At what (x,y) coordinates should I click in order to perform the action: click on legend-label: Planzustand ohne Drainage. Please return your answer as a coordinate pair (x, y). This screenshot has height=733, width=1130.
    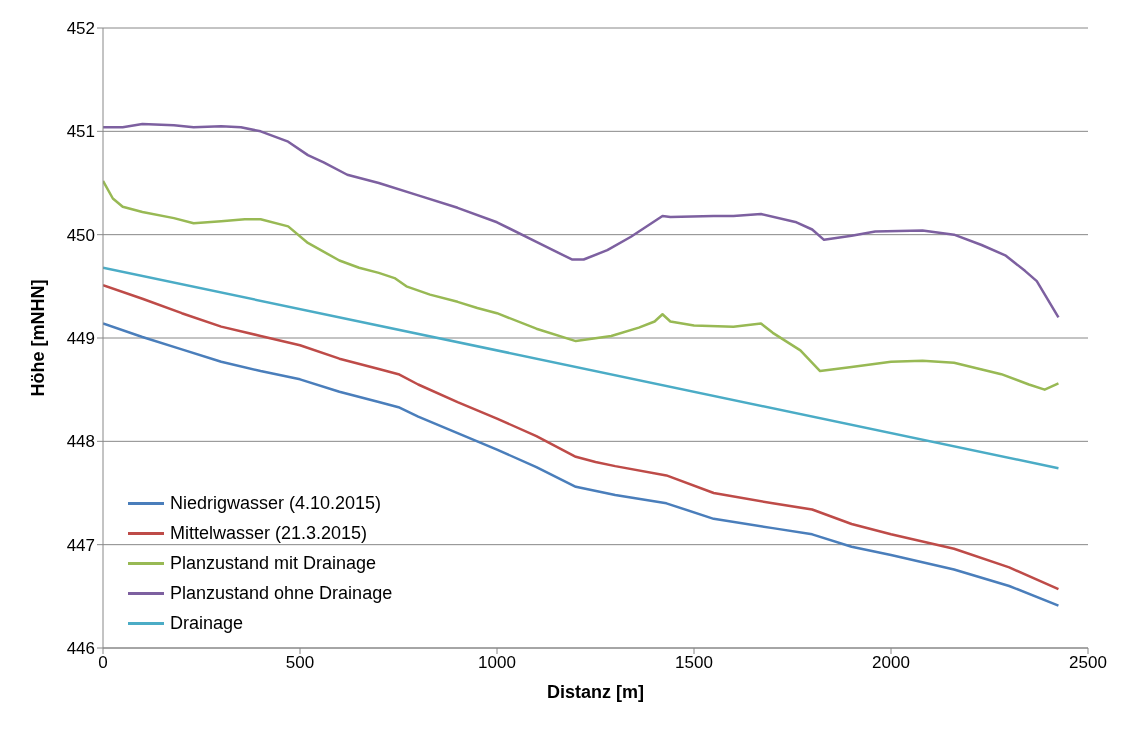
    Looking at the image, I should click on (281, 593).